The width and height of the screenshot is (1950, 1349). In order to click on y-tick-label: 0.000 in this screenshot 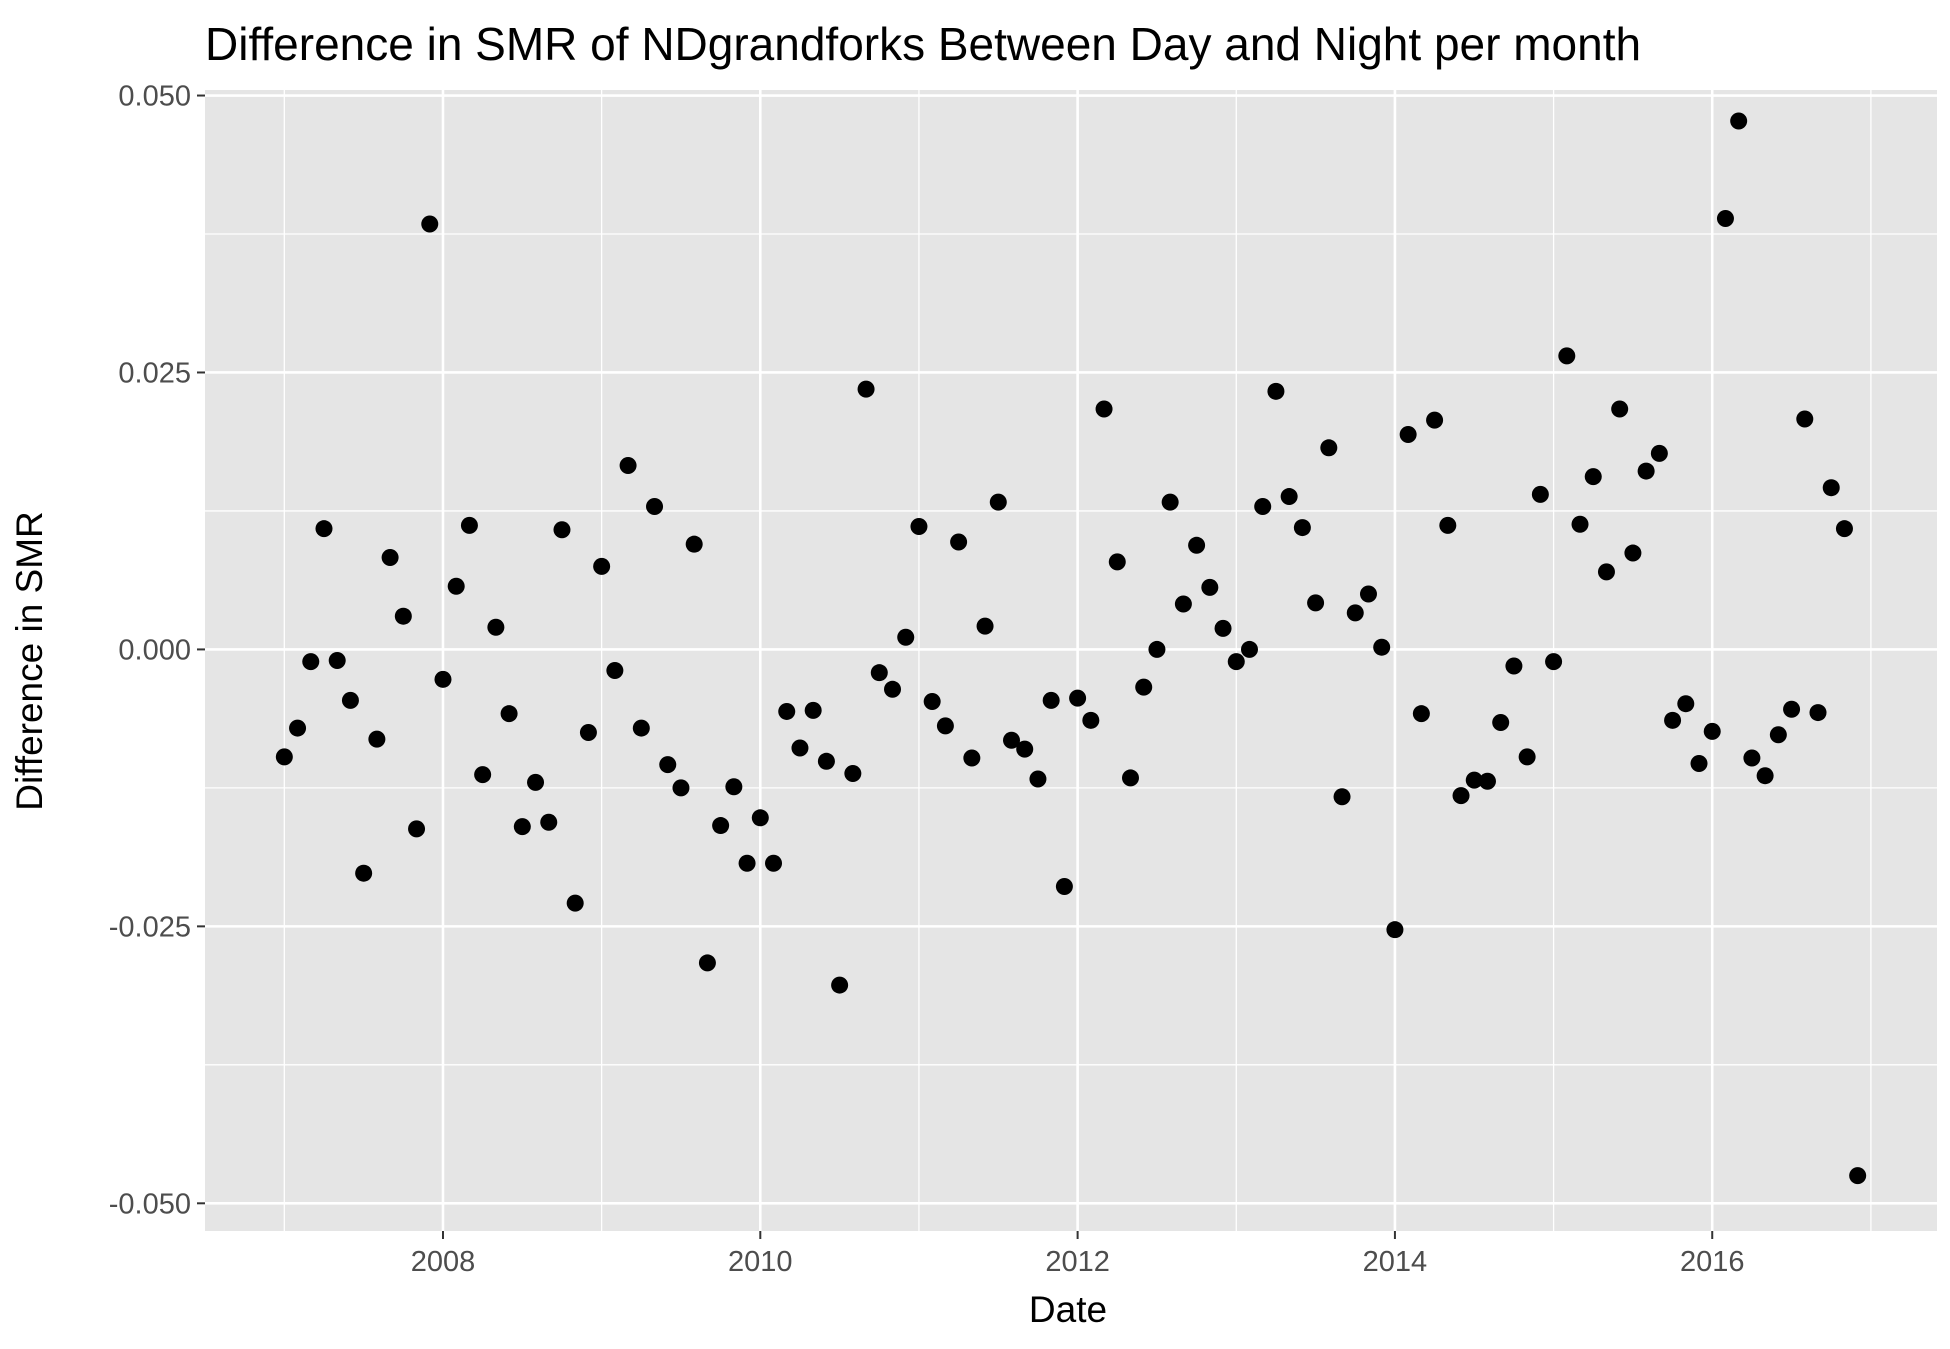, I will do `click(154, 650)`.